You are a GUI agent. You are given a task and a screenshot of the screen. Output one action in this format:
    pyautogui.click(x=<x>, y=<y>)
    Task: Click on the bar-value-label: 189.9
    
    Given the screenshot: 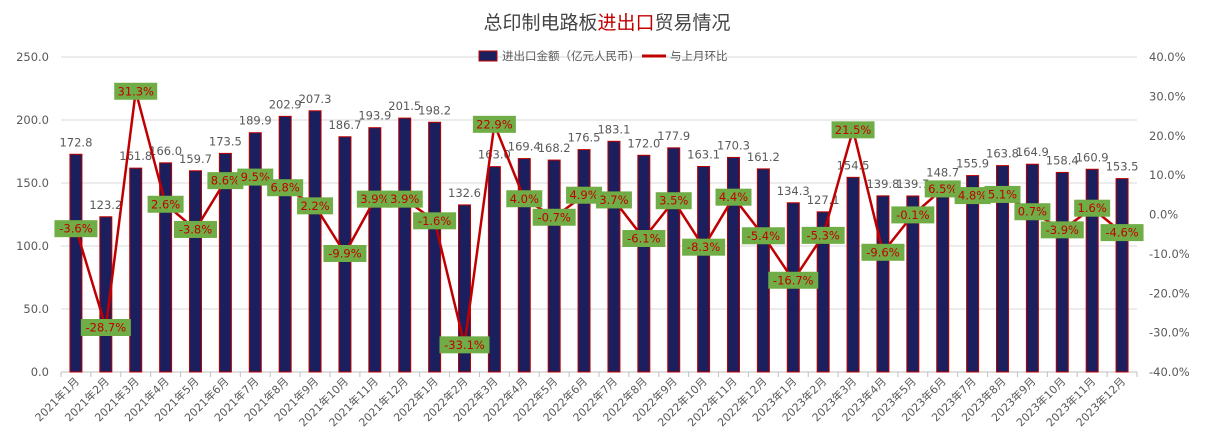 What is the action you would take?
    pyautogui.click(x=255, y=121)
    